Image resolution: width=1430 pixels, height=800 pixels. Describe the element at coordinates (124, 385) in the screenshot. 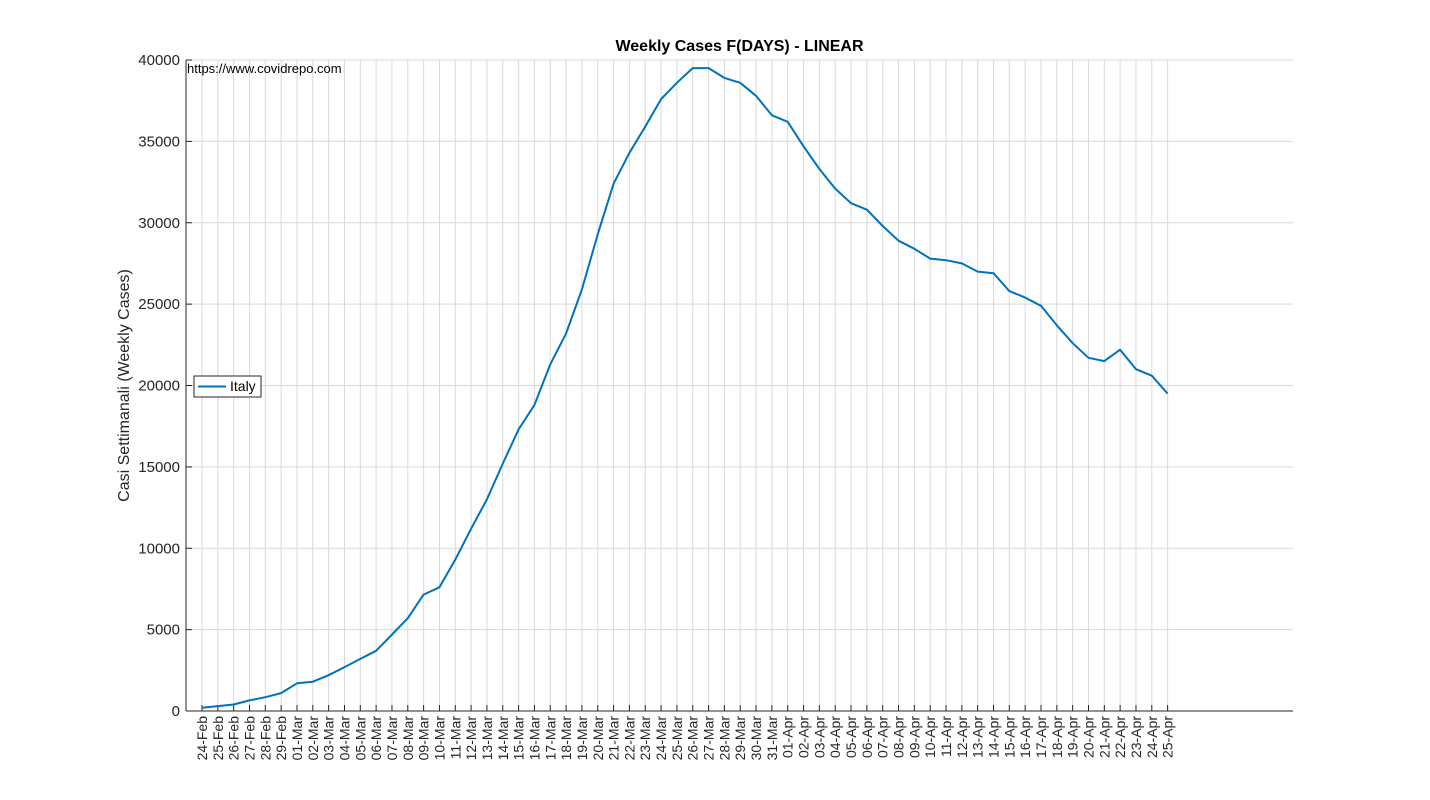

I see `y-axis-label: Casi Settimanali (Weekly Cases)` at that location.